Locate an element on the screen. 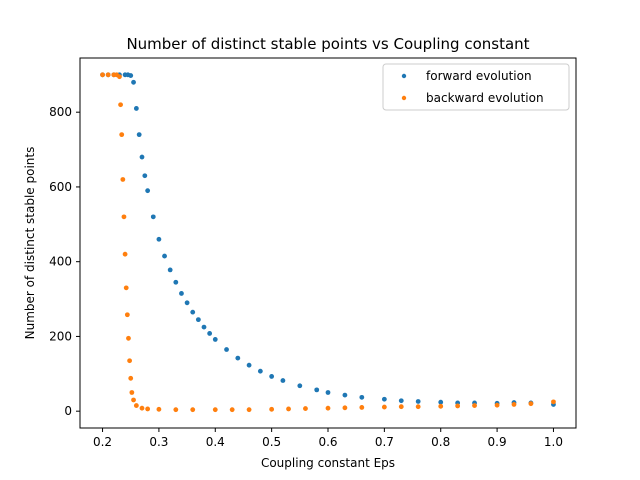  legend-box is located at coordinates (476, 87).